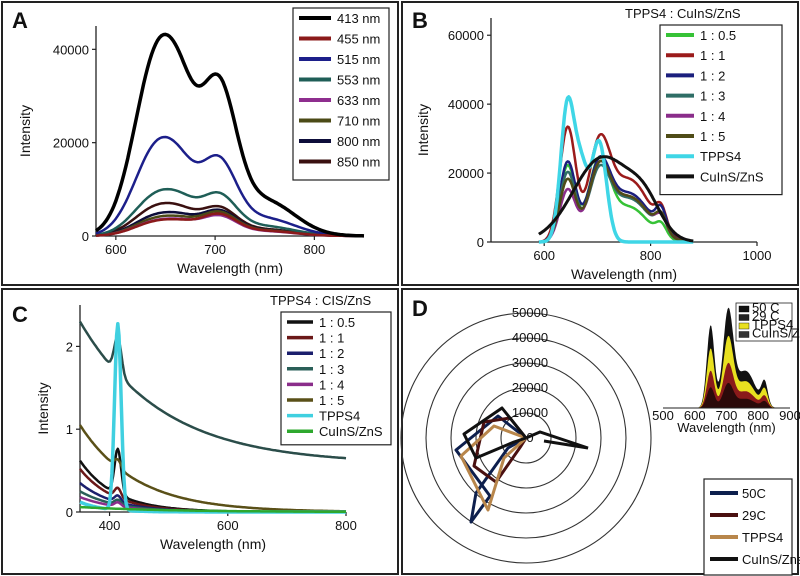  Describe the element at coordinates (771, 559) in the screenshot. I see `legend-label: CuInS/Zns` at that location.